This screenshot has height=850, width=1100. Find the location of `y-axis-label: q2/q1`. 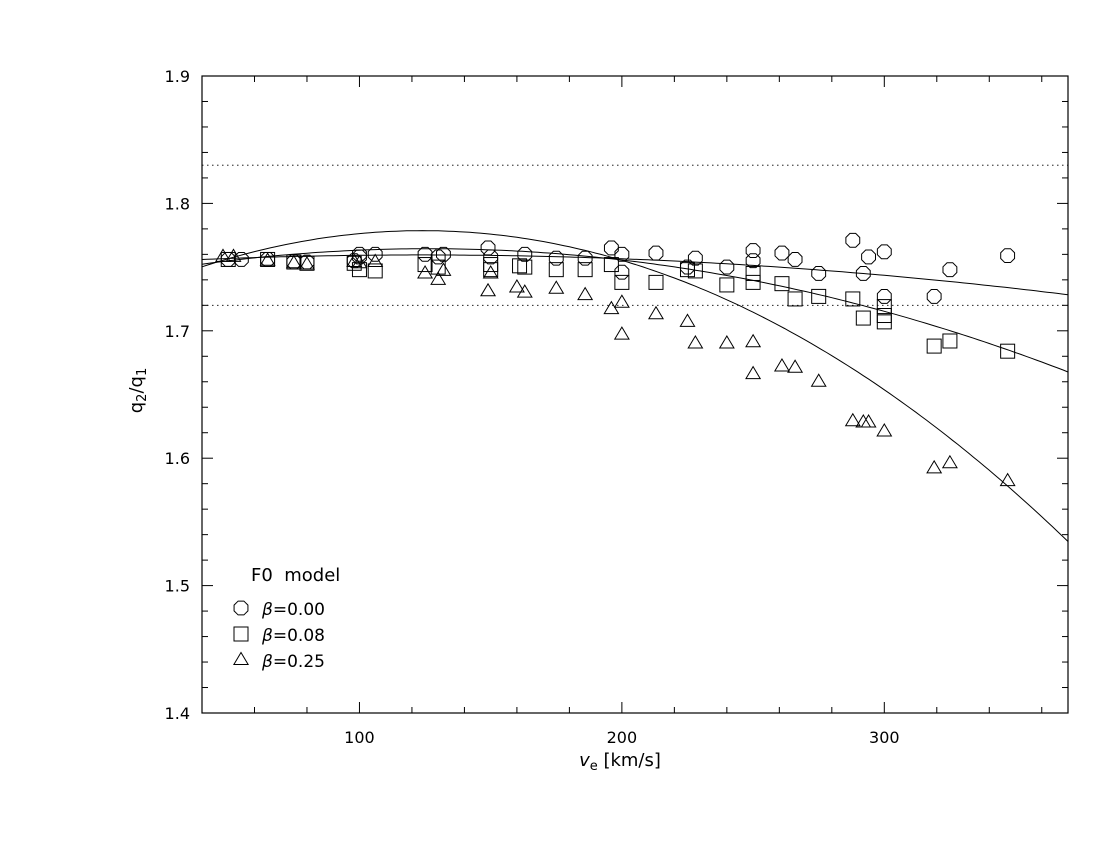

y-axis-label: q2/q1 is located at coordinates (138, 391).